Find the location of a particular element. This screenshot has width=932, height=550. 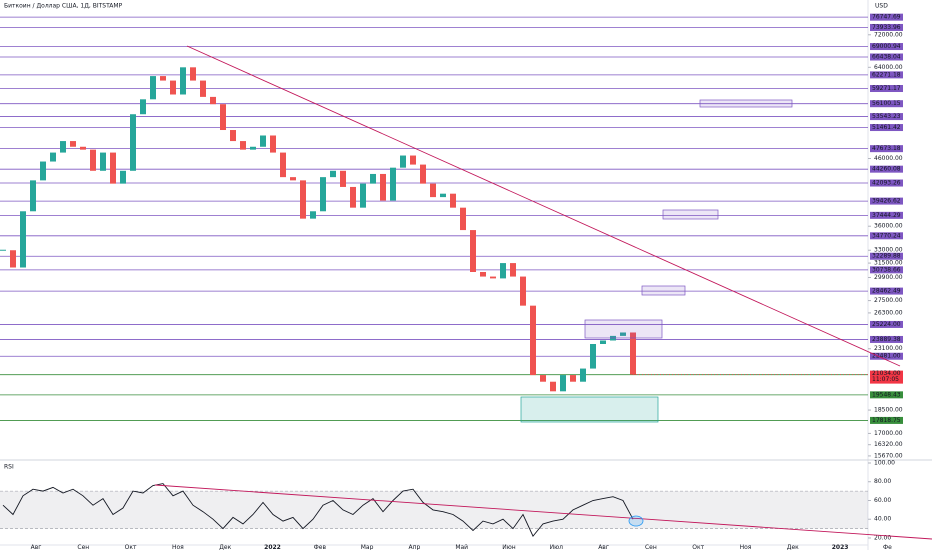

x-tick-label: 2023 is located at coordinates (840, 547).